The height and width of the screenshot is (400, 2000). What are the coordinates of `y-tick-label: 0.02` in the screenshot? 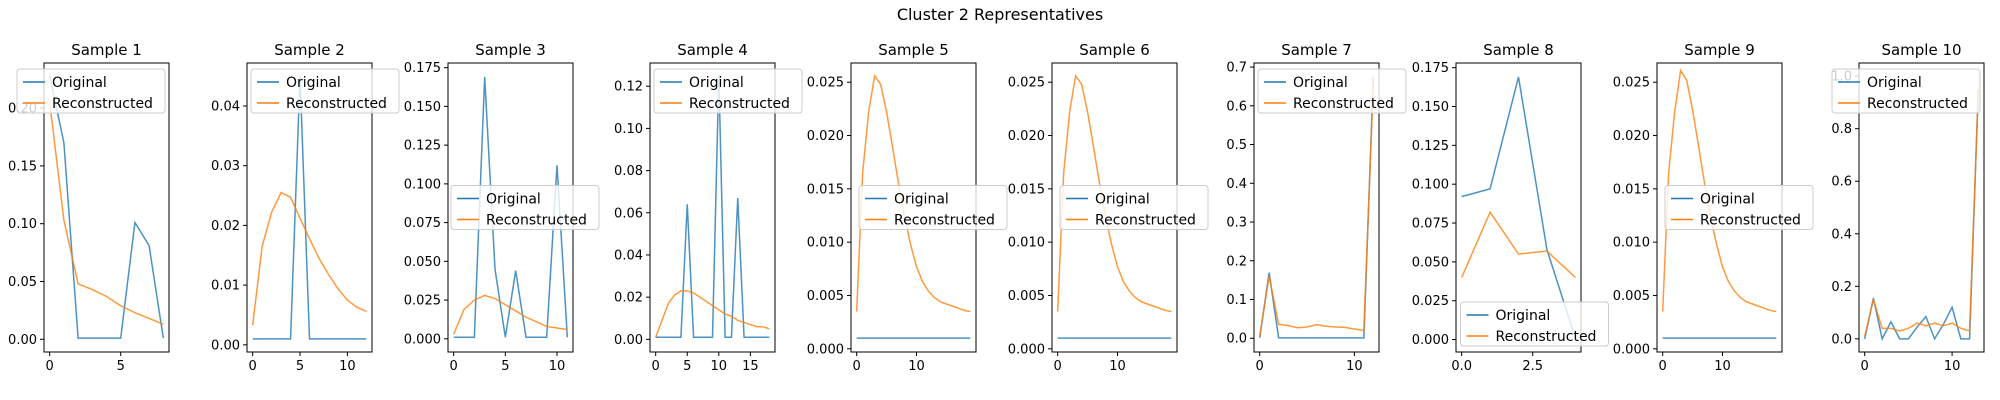 It's located at (225, 226).